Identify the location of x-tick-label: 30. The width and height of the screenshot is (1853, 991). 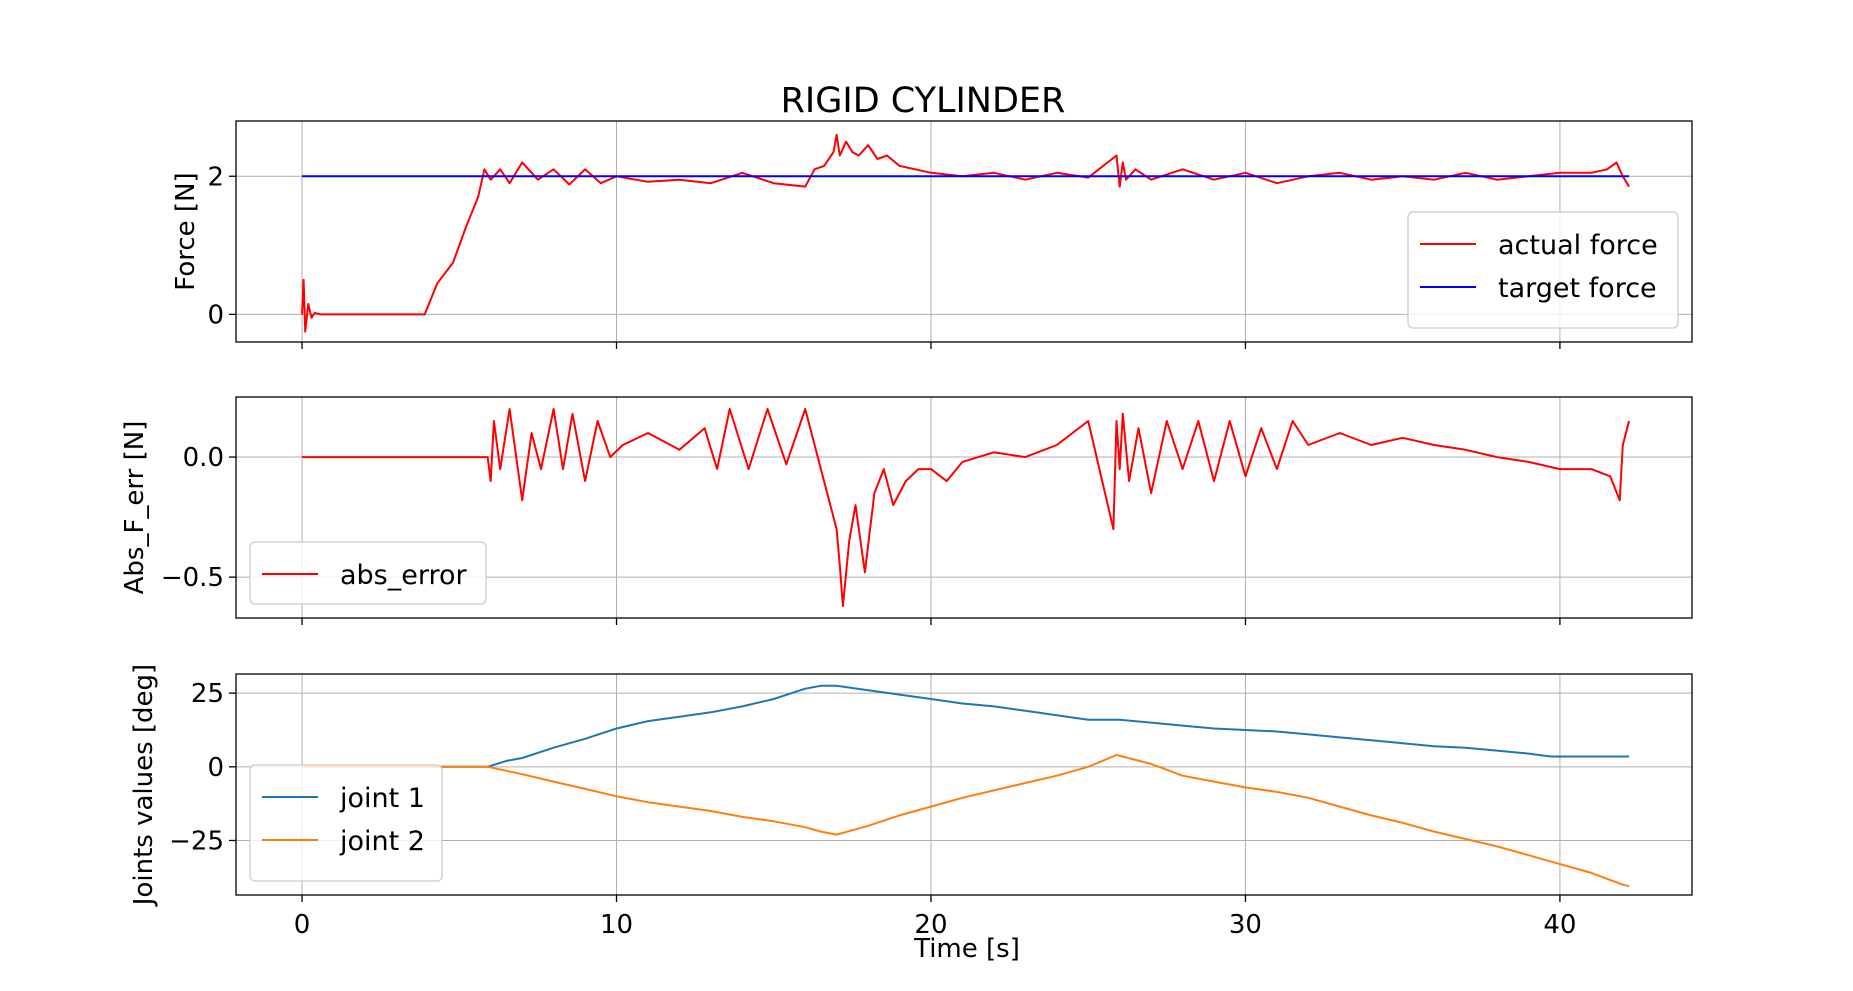
(1245, 925).